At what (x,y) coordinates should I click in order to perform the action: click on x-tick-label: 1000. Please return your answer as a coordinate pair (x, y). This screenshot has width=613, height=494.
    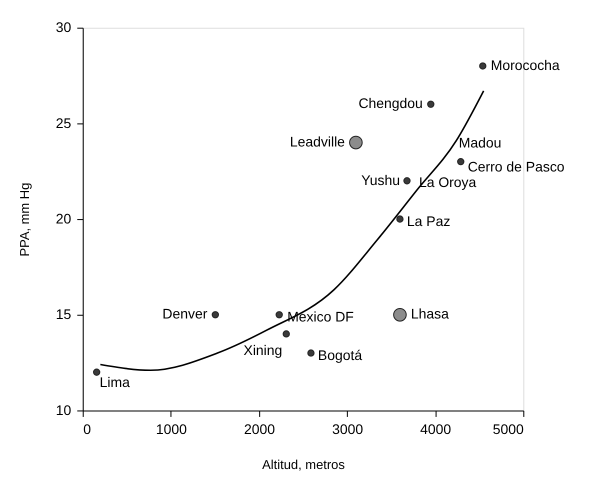
    Looking at the image, I should click on (172, 428).